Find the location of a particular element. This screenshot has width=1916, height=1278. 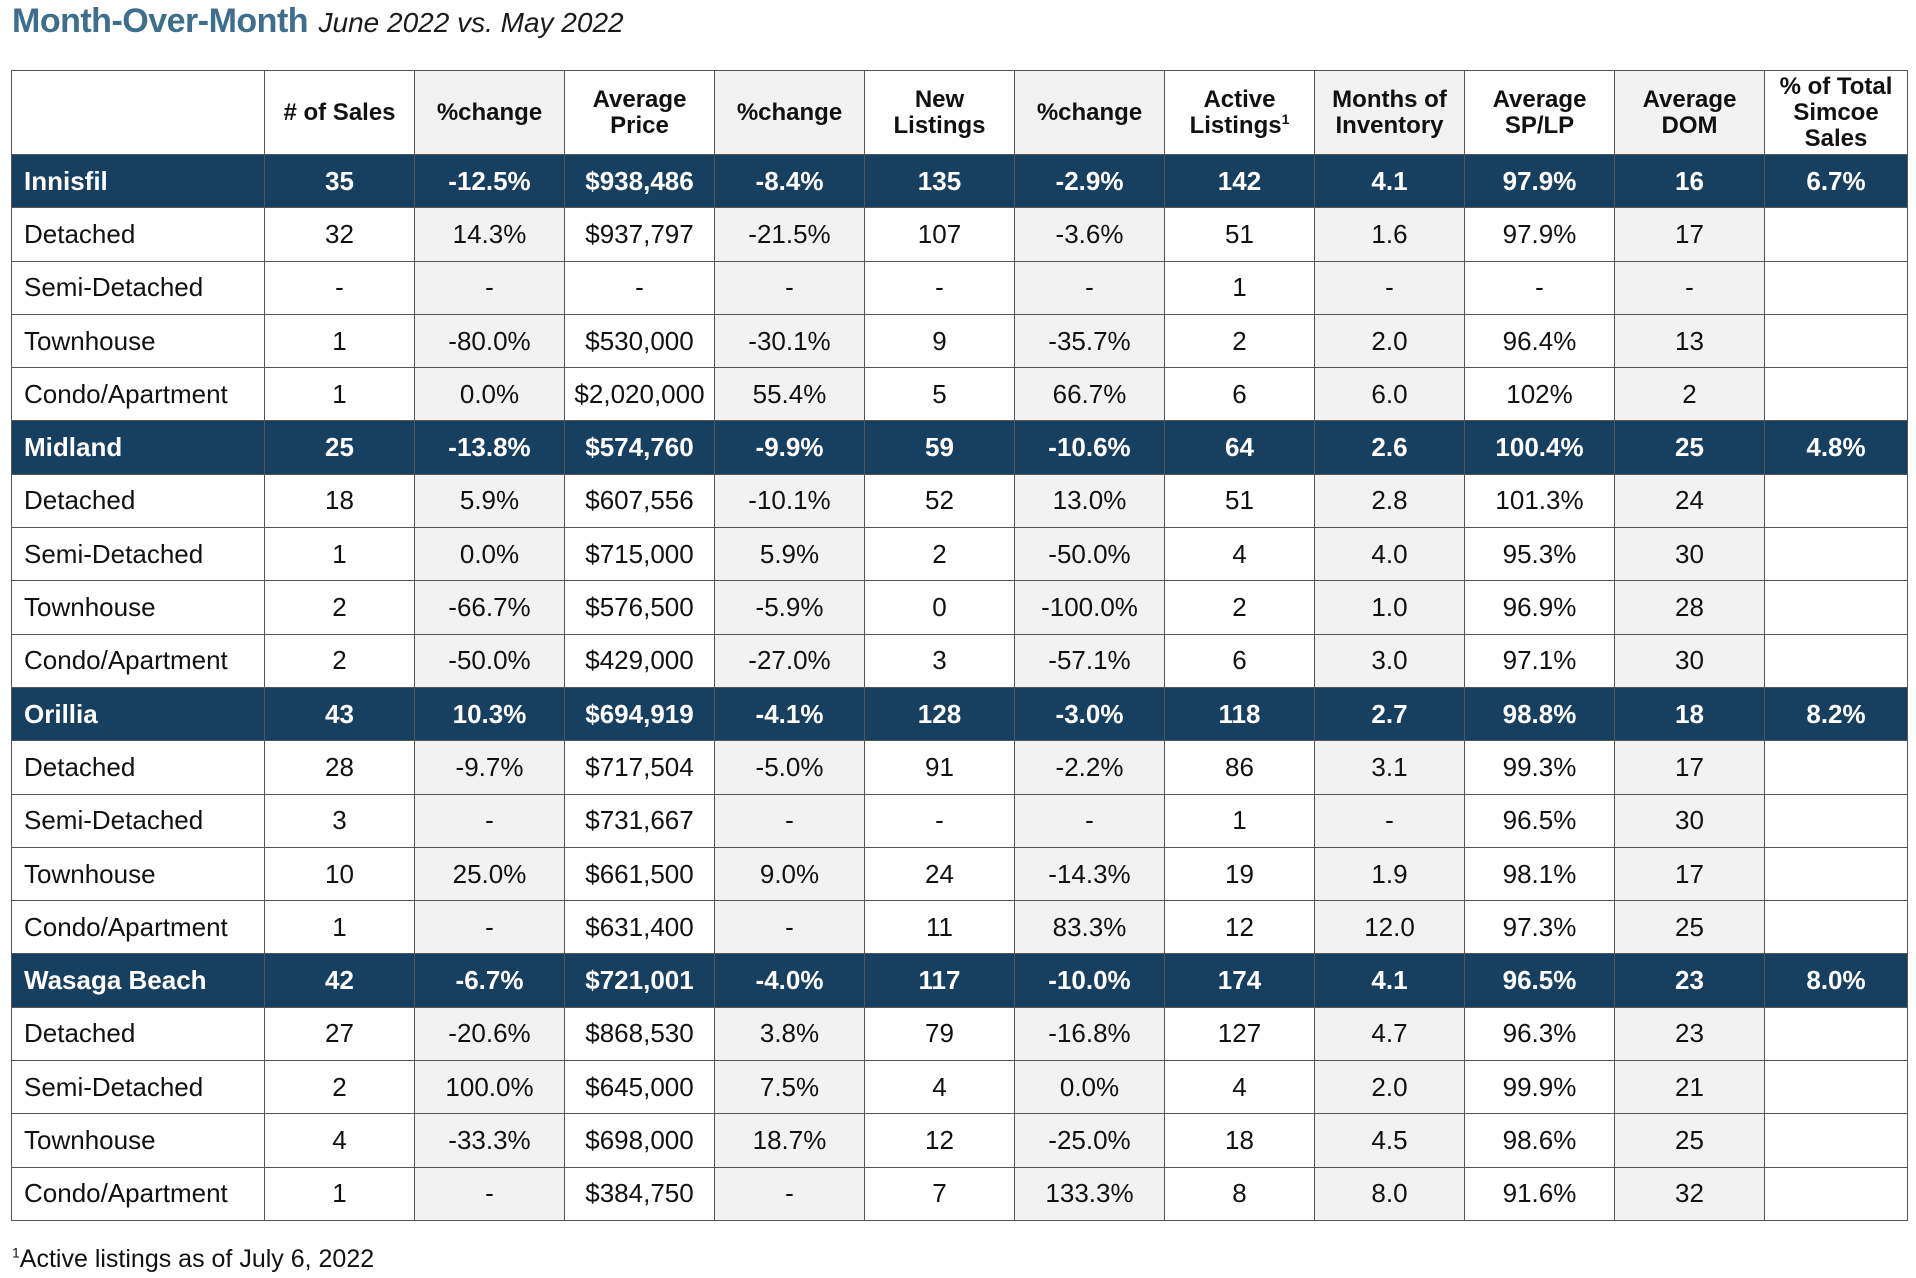

region-cell-average-dom: 25 is located at coordinates (1689, 447).